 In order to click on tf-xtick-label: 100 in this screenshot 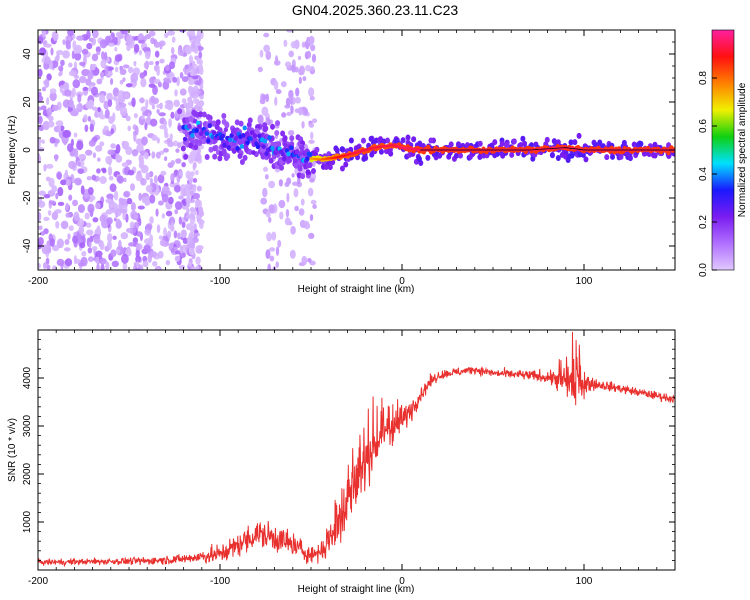, I will do `click(584, 281)`.